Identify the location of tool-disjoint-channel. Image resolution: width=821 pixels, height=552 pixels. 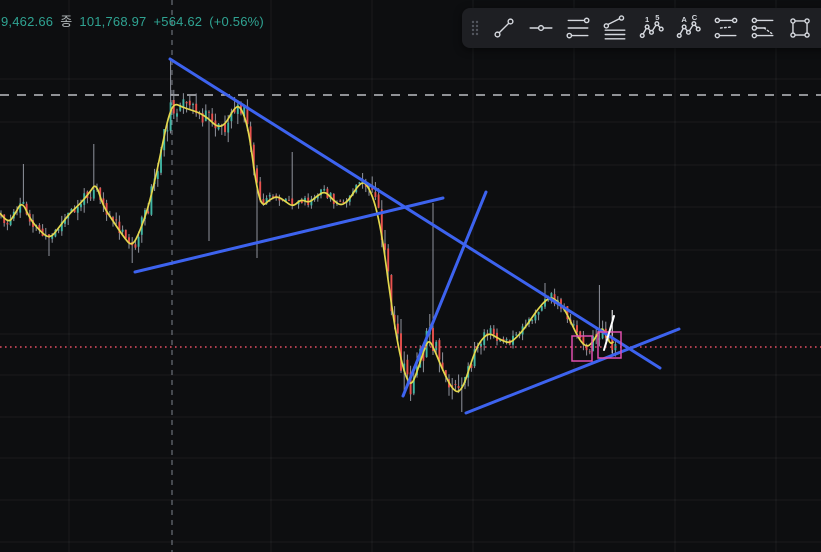
(762, 28).